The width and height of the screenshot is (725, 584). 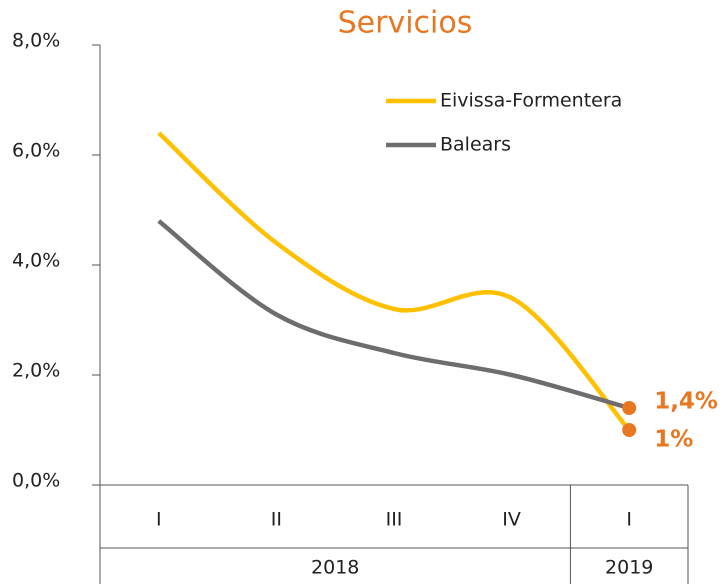 What do you see at coordinates (629, 568) in the screenshot?
I see `x-group-label: 2019` at bounding box center [629, 568].